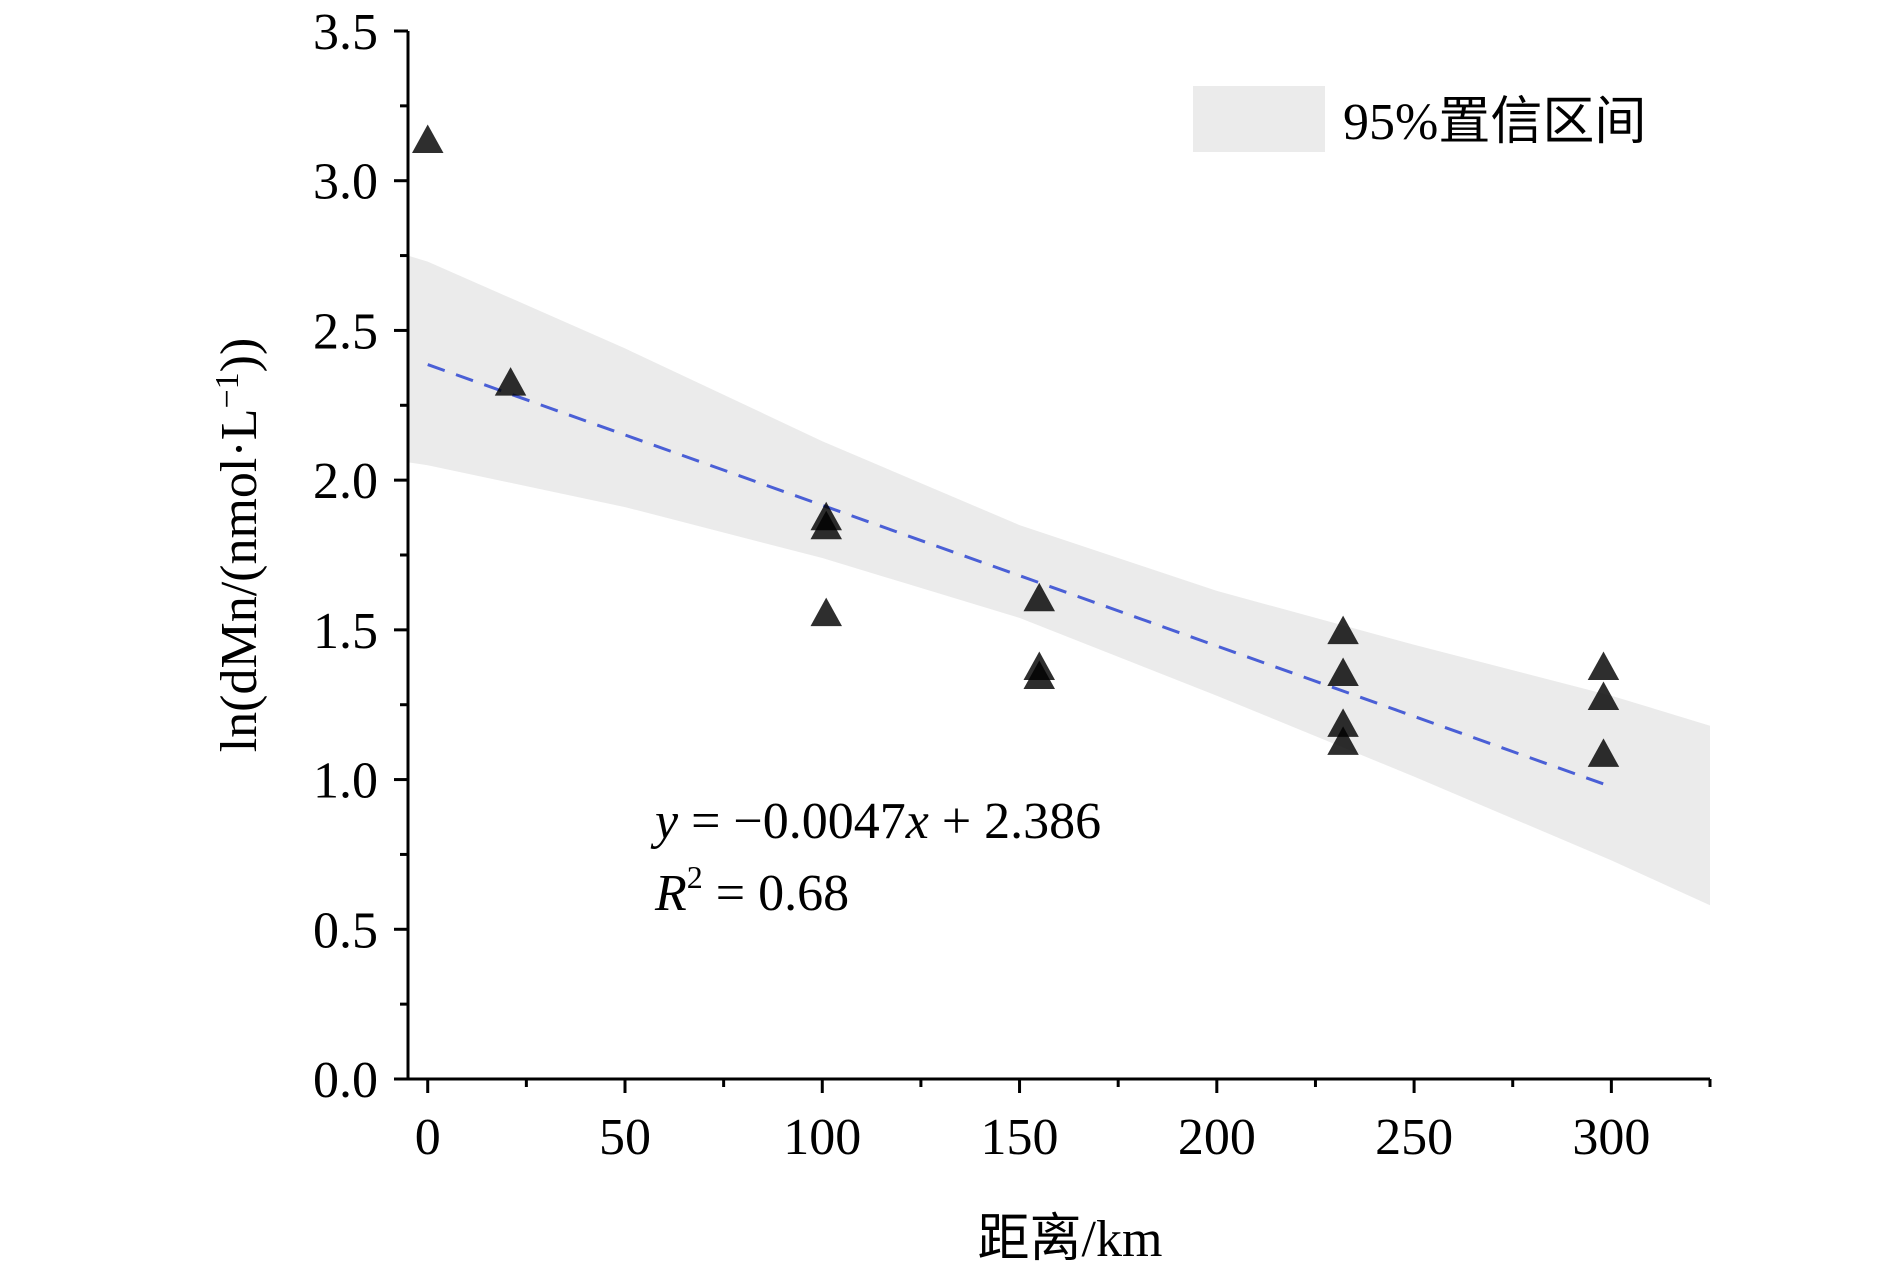 This screenshot has height=1271, width=1890. I want to click on y-tick-label-2.5: 2.5, so click(345, 331).